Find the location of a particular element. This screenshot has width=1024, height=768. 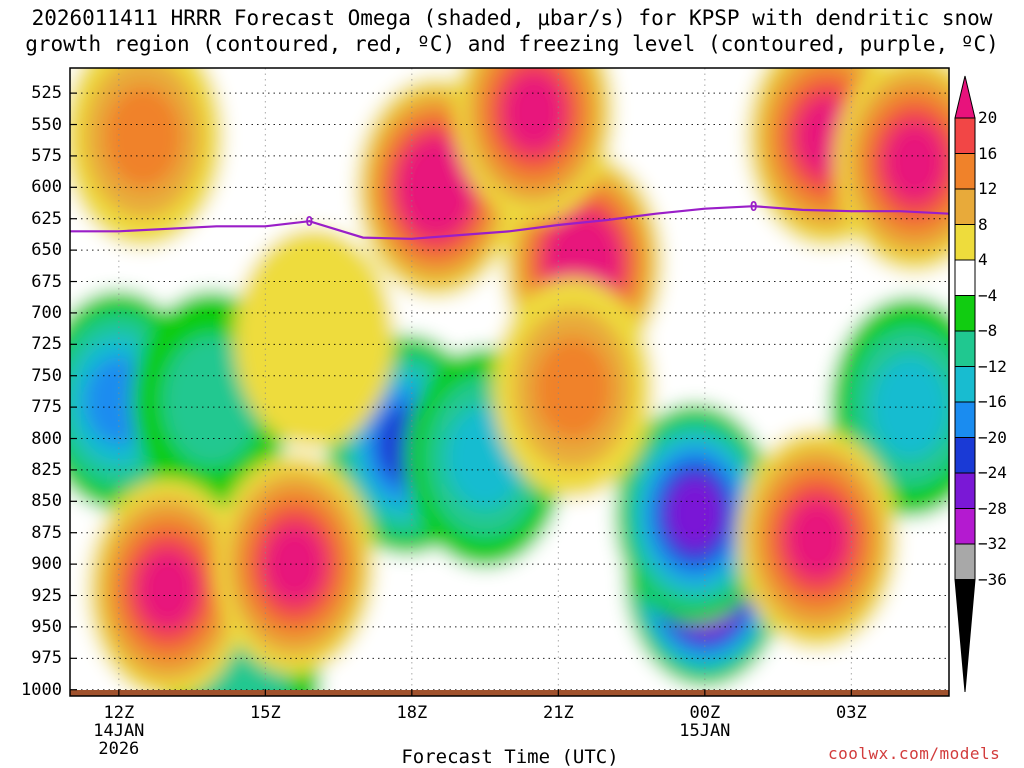

ground-strip is located at coordinates (509, 693).